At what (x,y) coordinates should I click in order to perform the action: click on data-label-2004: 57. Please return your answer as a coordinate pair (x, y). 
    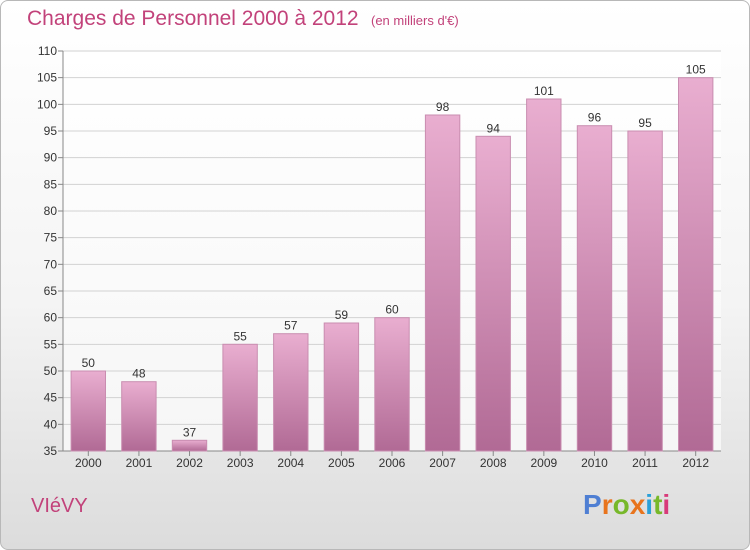
    Looking at the image, I should click on (291, 326).